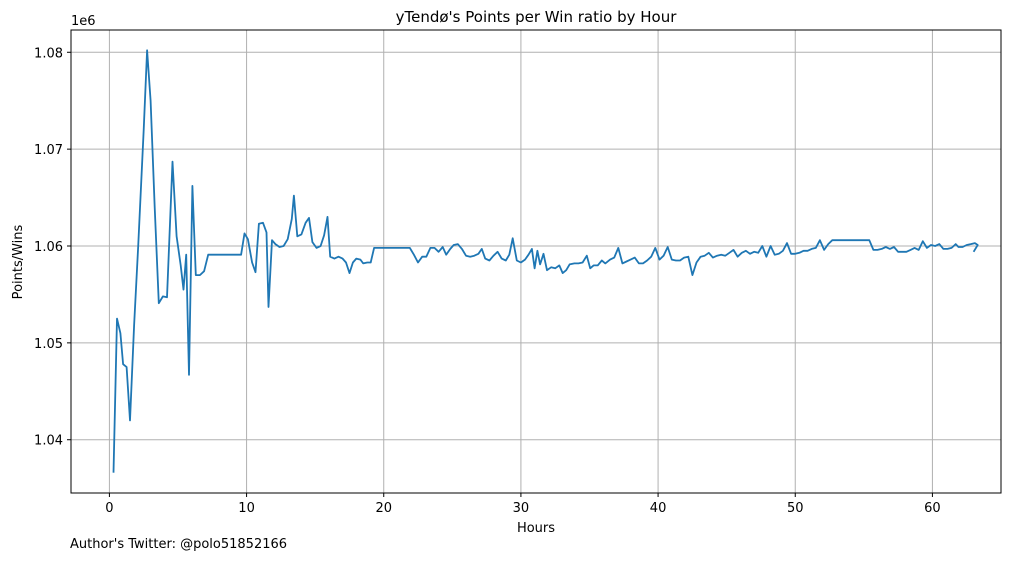 The height and width of the screenshot is (562, 1010). What do you see at coordinates (383, 508) in the screenshot?
I see `x-tick-label: 20` at bounding box center [383, 508].